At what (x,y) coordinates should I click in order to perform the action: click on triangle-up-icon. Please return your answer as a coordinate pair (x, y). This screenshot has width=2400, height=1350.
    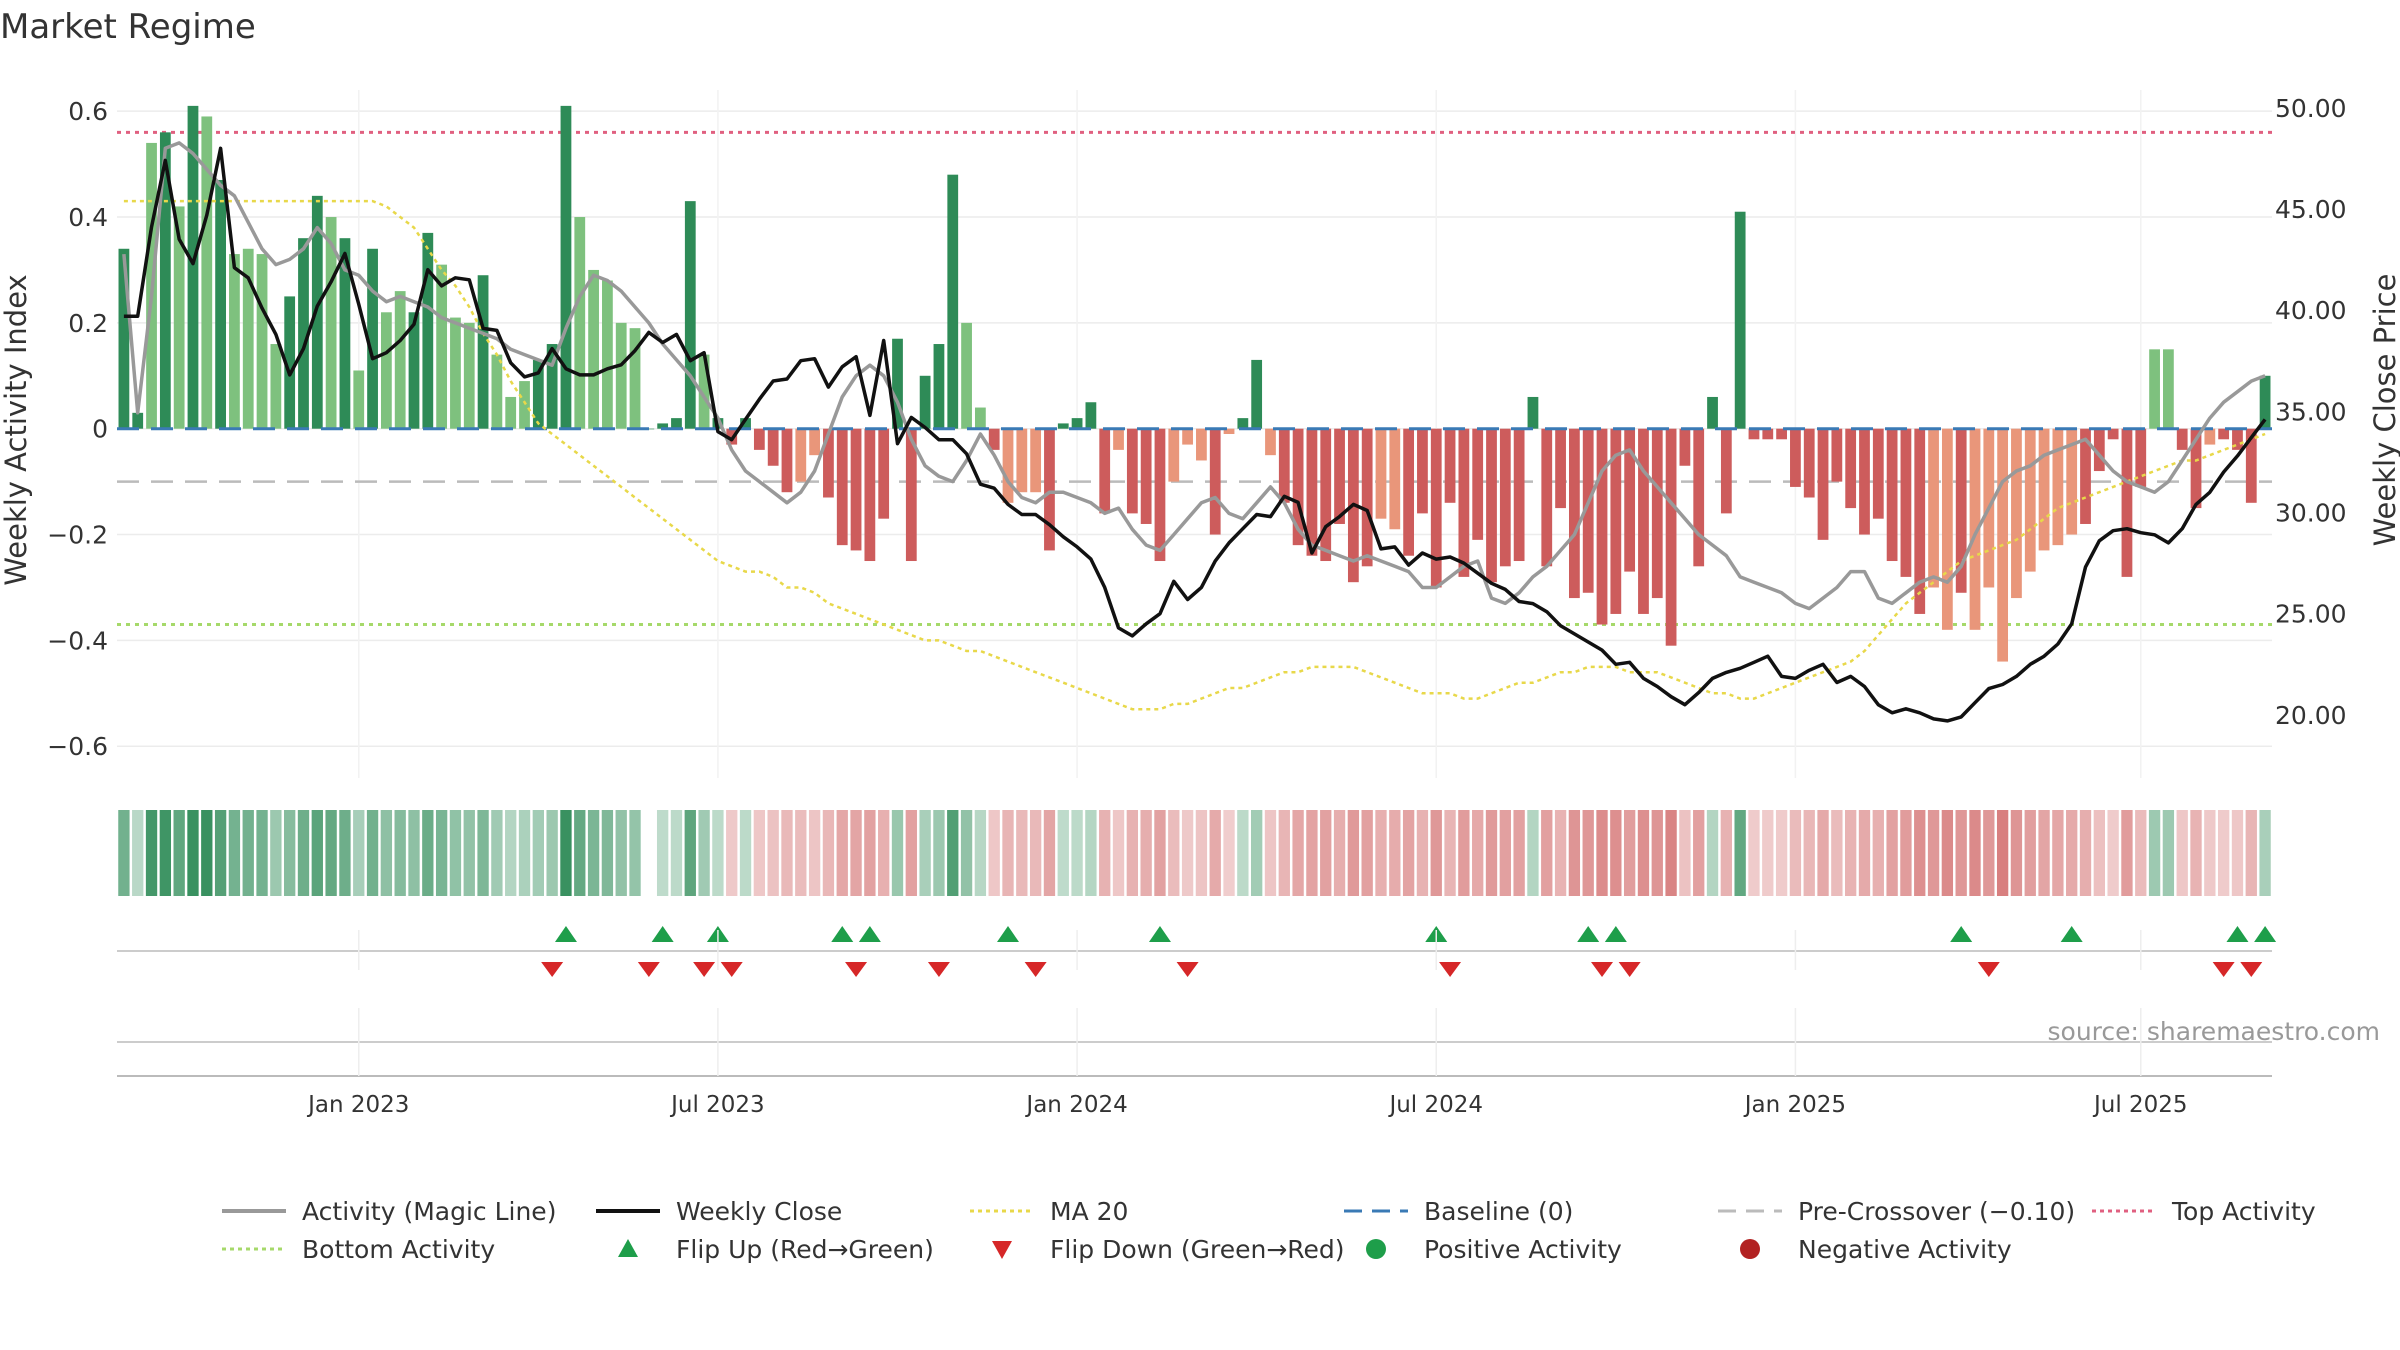
    Looking at the image, I should click on (628, 1248).